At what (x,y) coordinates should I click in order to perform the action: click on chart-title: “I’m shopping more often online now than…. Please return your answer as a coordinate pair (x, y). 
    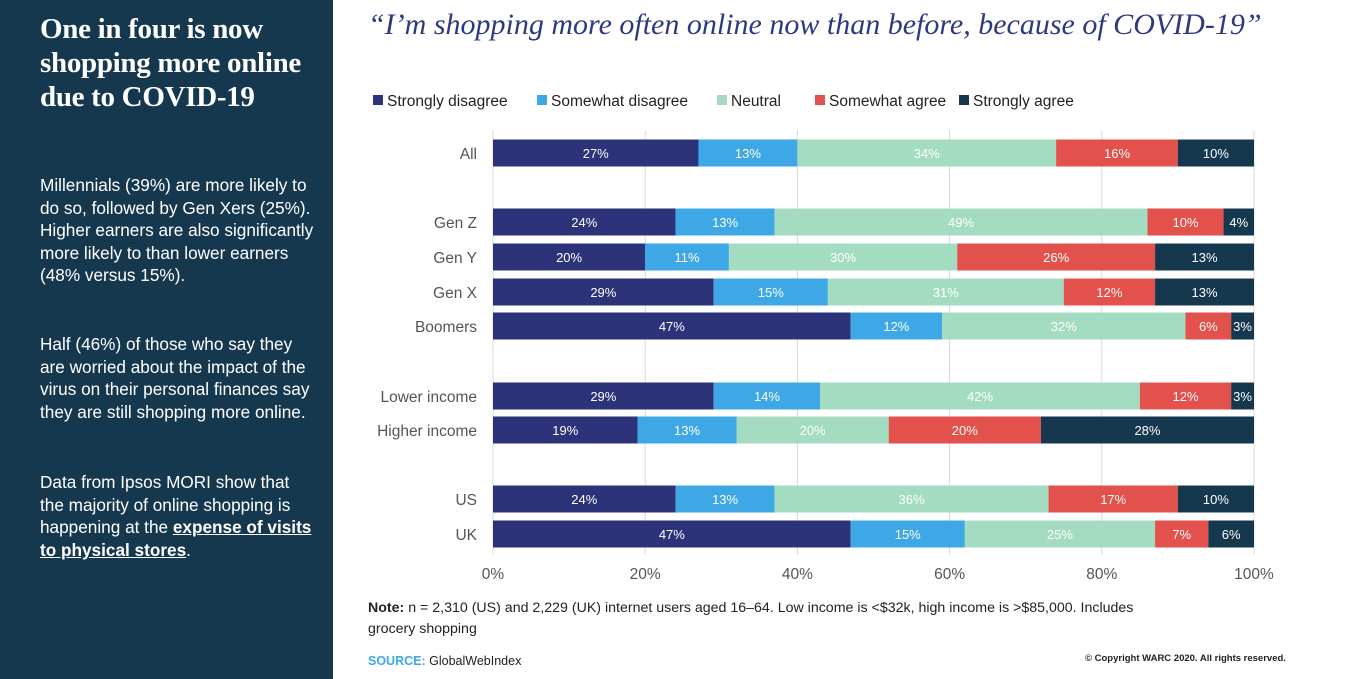
    Looking at the image, I should click on (815, 24).